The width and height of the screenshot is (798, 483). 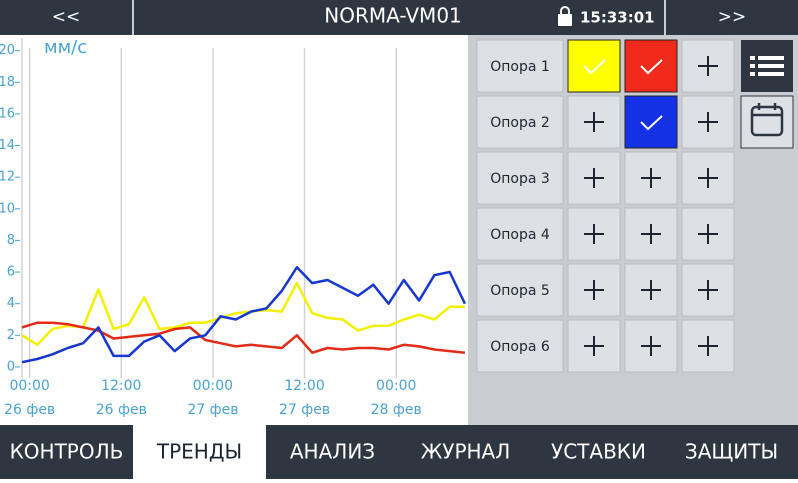 What do you see at coordinates (11, 272) in the screenshot?
I see `y-tick-label: 6` at bounding box center [11, 272].